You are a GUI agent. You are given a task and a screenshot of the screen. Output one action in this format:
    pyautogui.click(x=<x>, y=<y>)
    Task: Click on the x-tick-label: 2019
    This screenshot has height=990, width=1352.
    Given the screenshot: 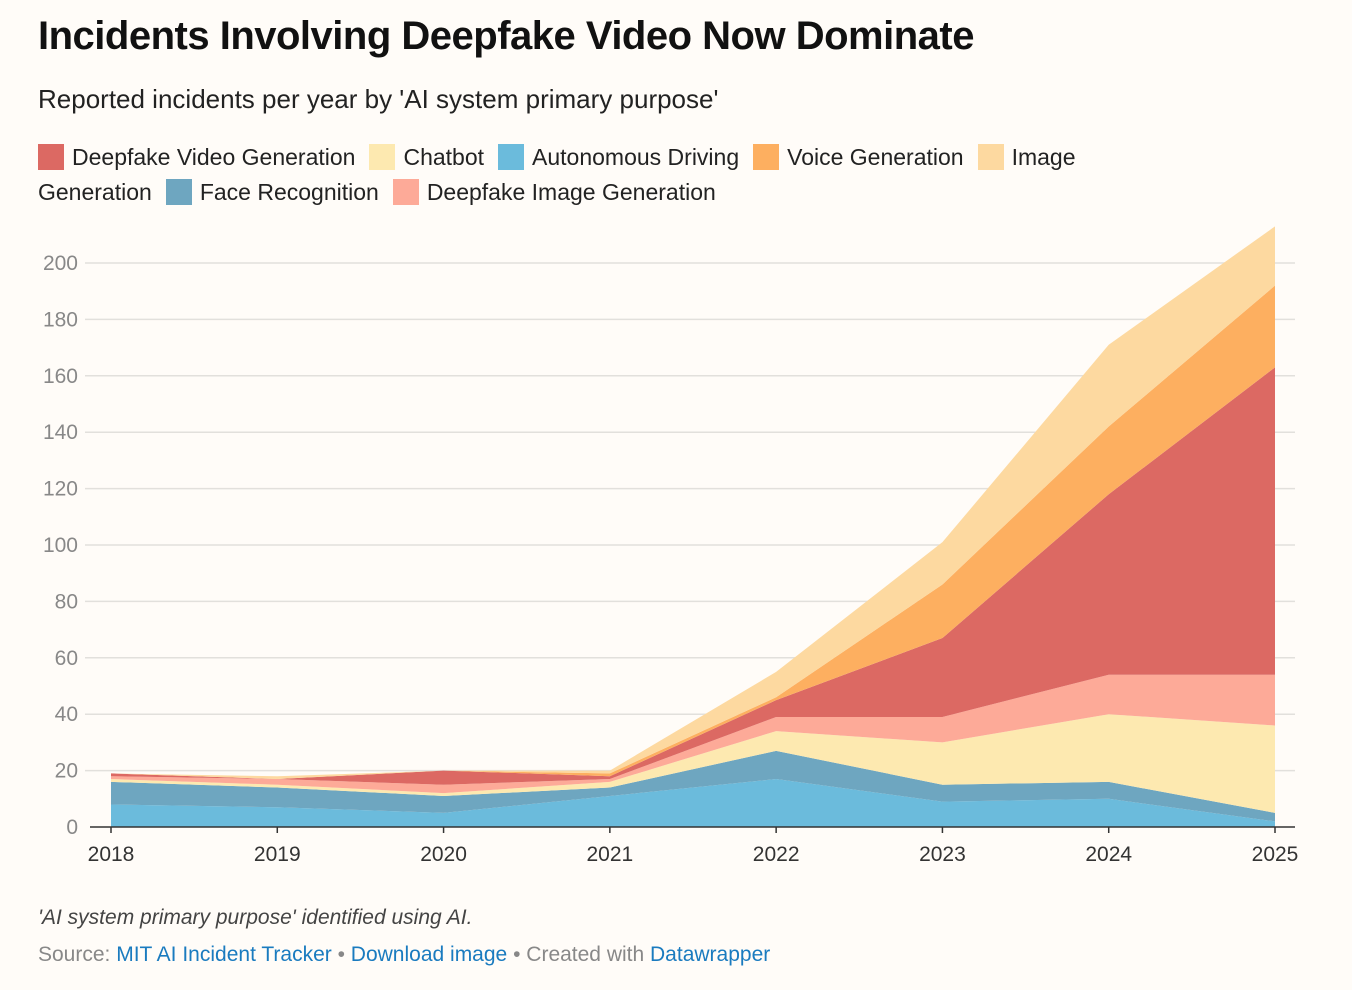 What is the action you would take?
    pyautogui.click(x=277, y=854)
    